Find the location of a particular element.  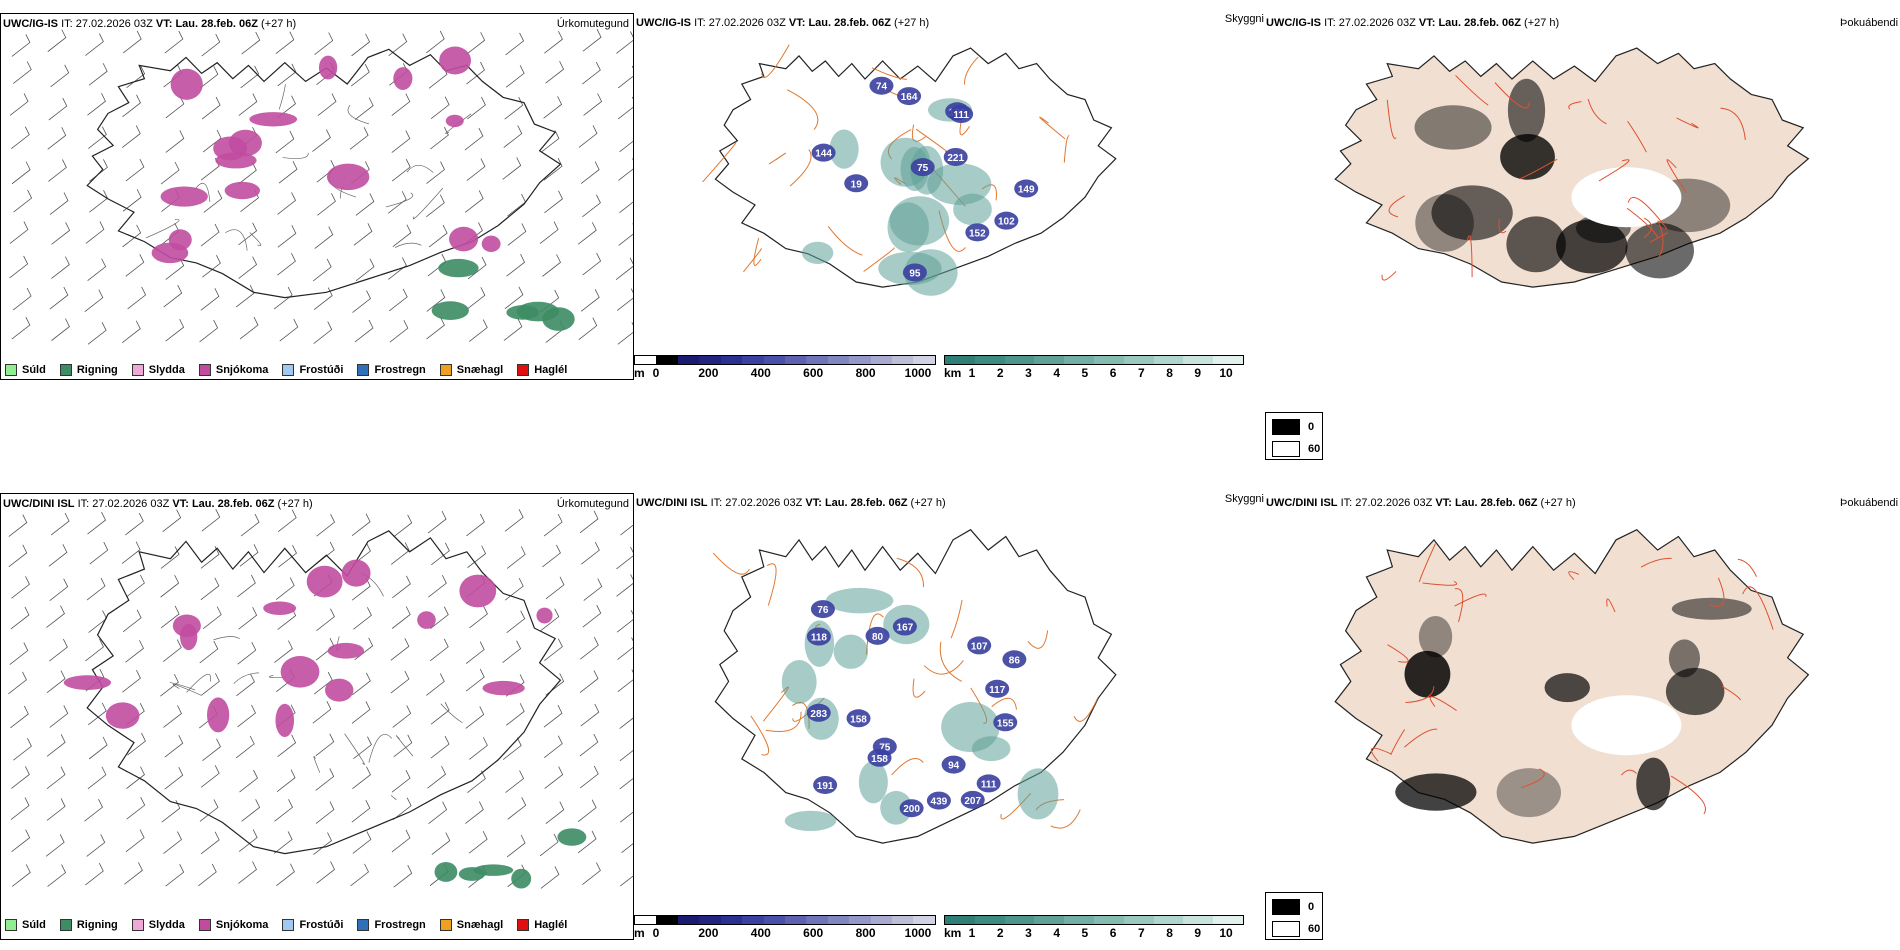

colorbar-tick: 9 is located at coordinates (1198, 373).